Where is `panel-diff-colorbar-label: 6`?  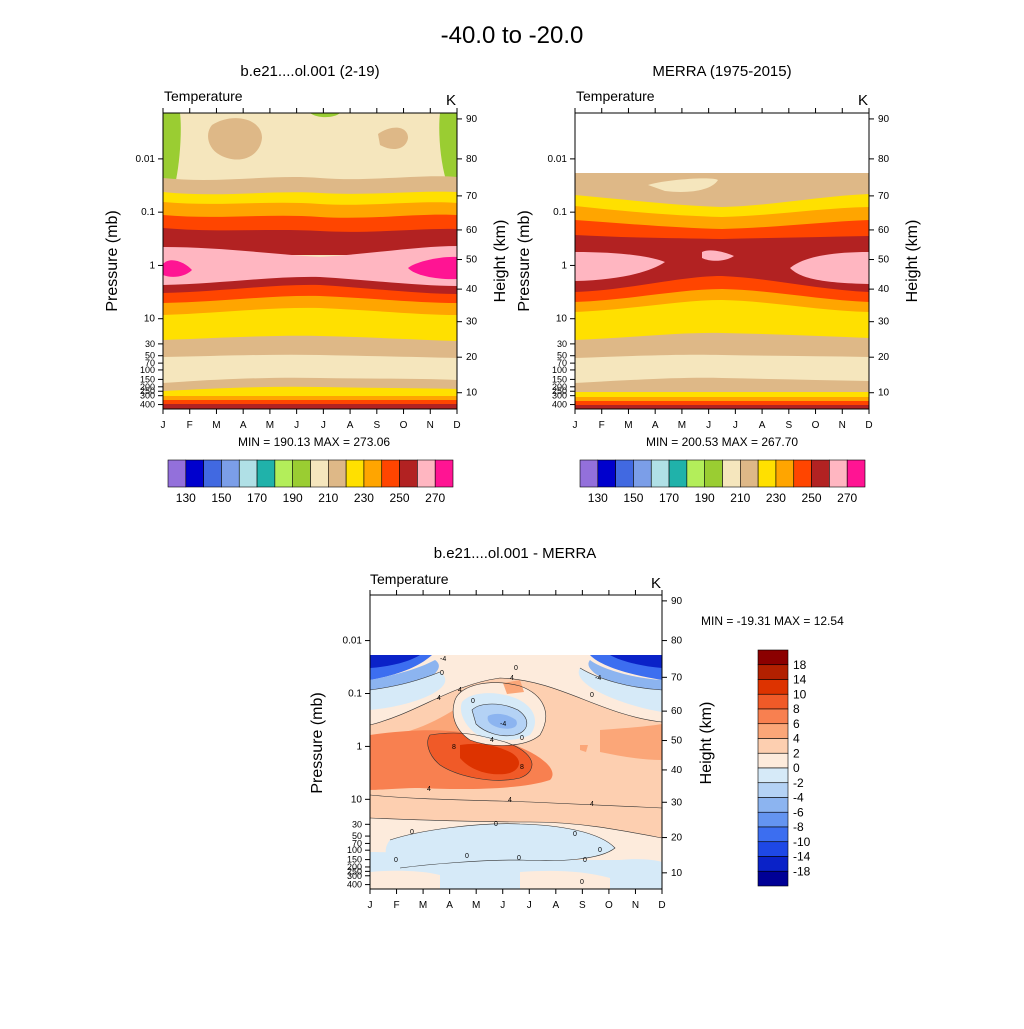 panel-diff-colorbar-label: 6 is located at coordinates (796, 724).